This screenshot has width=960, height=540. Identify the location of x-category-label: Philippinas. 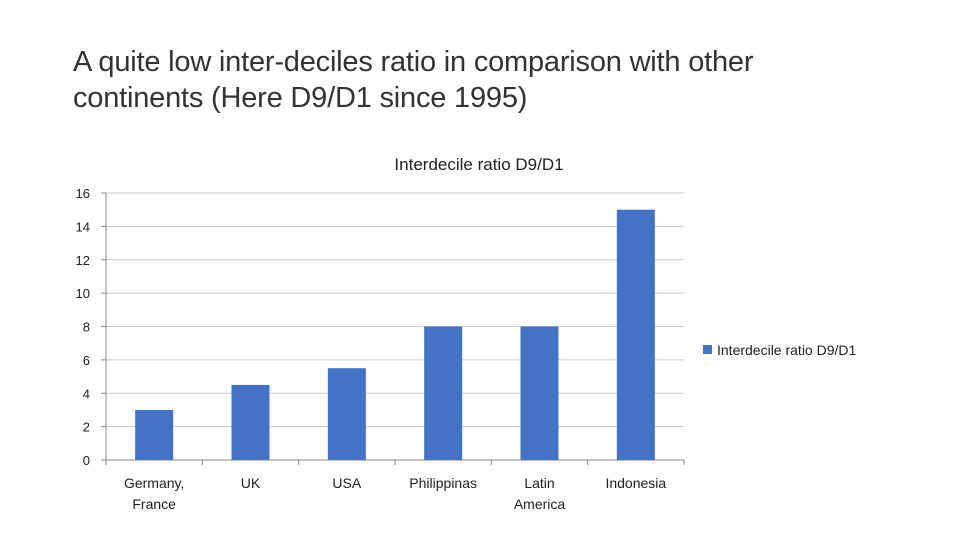
(443, 483).